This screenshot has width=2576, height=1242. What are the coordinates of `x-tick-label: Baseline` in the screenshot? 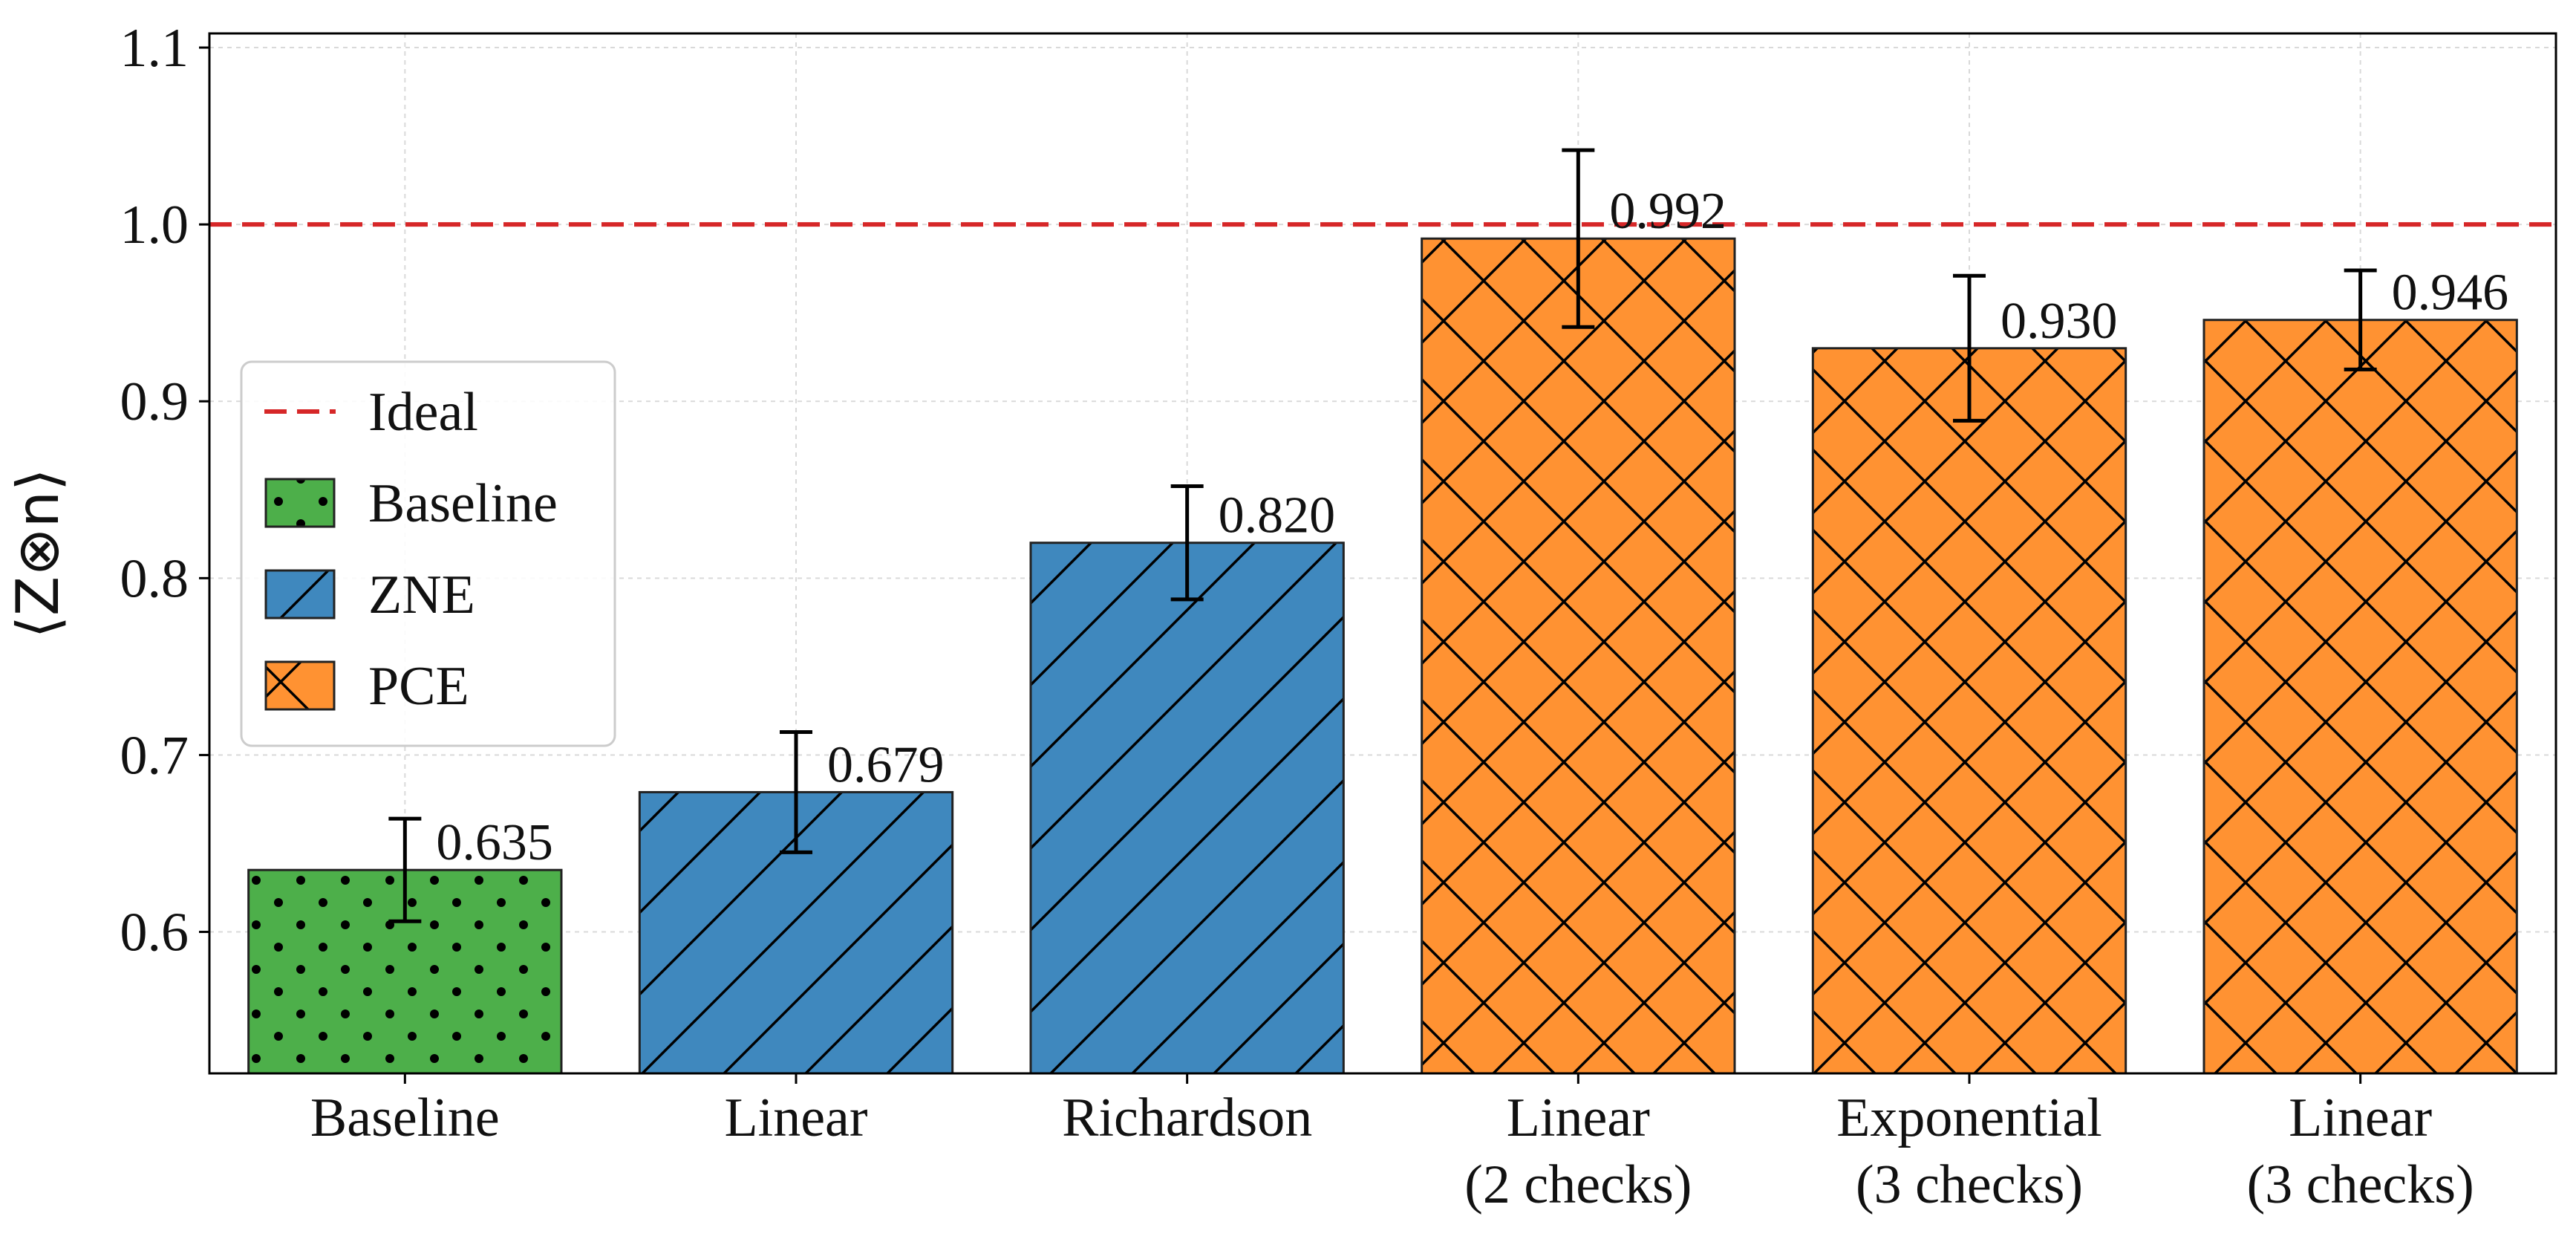 It's located at (405, 1117).